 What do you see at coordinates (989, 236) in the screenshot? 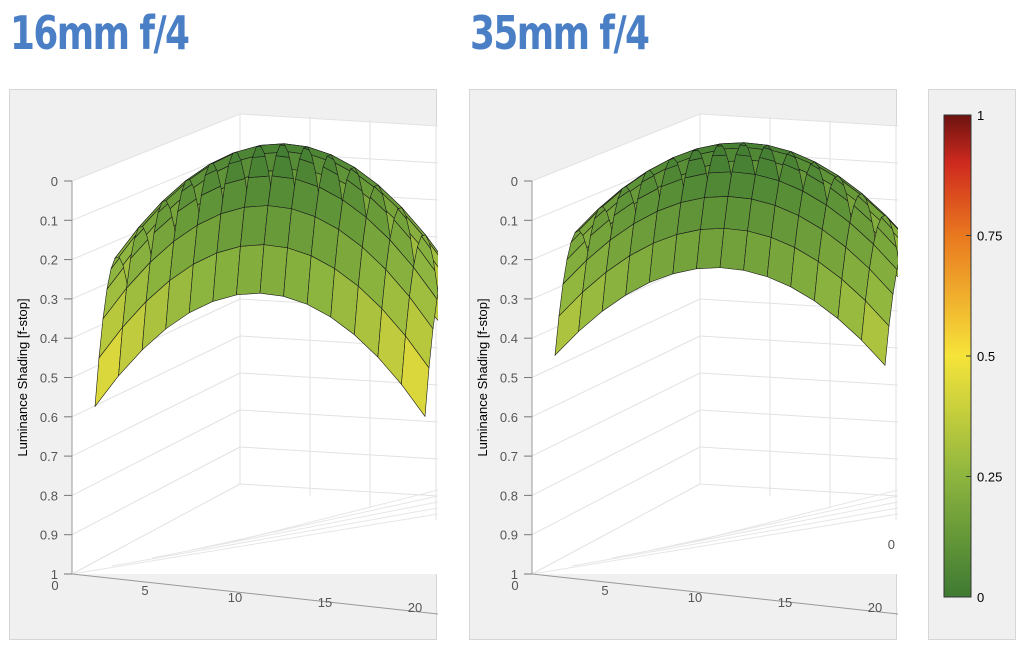
I see `colorbar-tick-label: 0.75` at bounding box center [989, 236].